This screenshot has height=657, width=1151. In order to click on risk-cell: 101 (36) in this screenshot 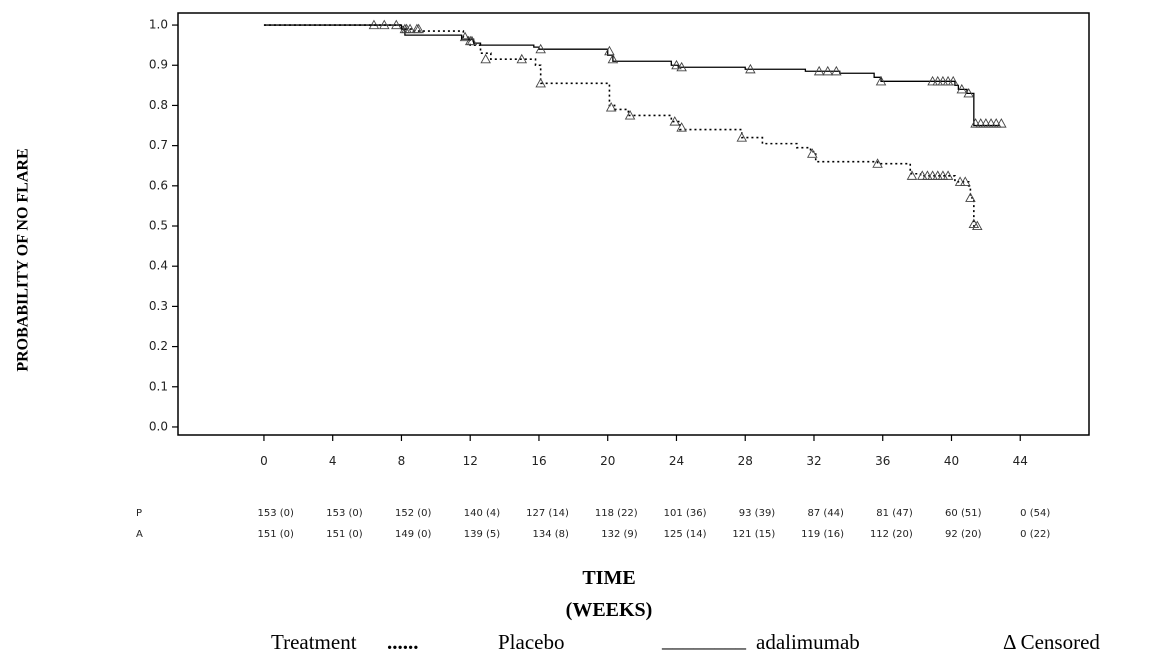, I will do `click(685, 513)`.